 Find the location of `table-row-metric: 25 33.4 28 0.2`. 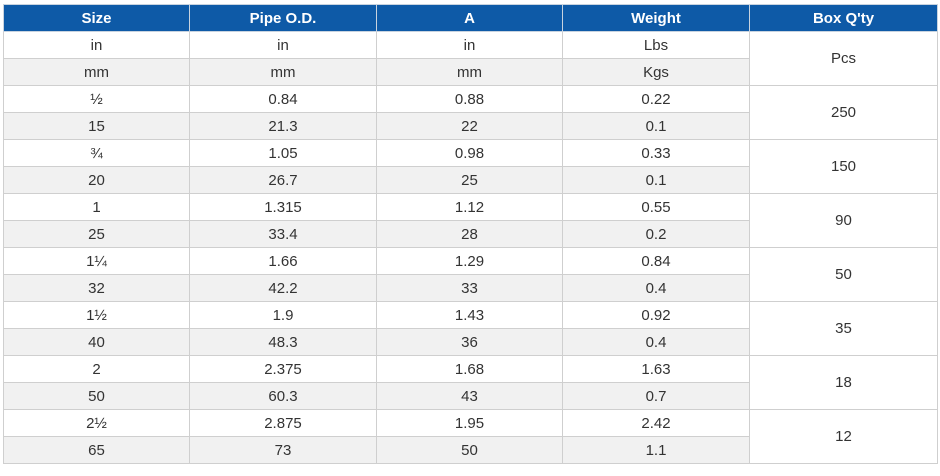

table-row-metric: 25 33.4 28 0.2 is located at coordinates (470, 234).